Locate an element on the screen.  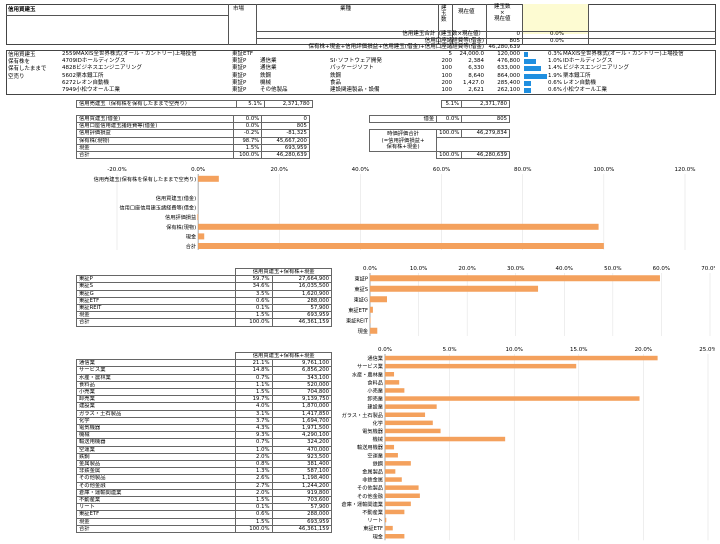
summary-label-3: 保有株+現金+信用評価損益+信用建玉(借金)+信用口座諸経費等(借金) is located at coordinates (396, 47).